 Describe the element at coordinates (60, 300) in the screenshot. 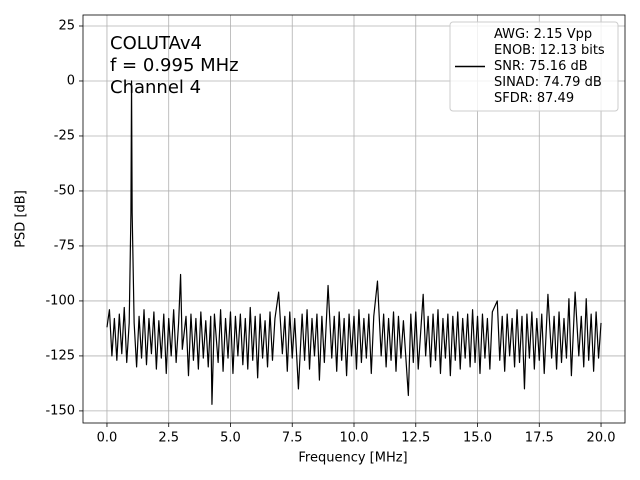

I see `y-tick-label: -100` at that location.